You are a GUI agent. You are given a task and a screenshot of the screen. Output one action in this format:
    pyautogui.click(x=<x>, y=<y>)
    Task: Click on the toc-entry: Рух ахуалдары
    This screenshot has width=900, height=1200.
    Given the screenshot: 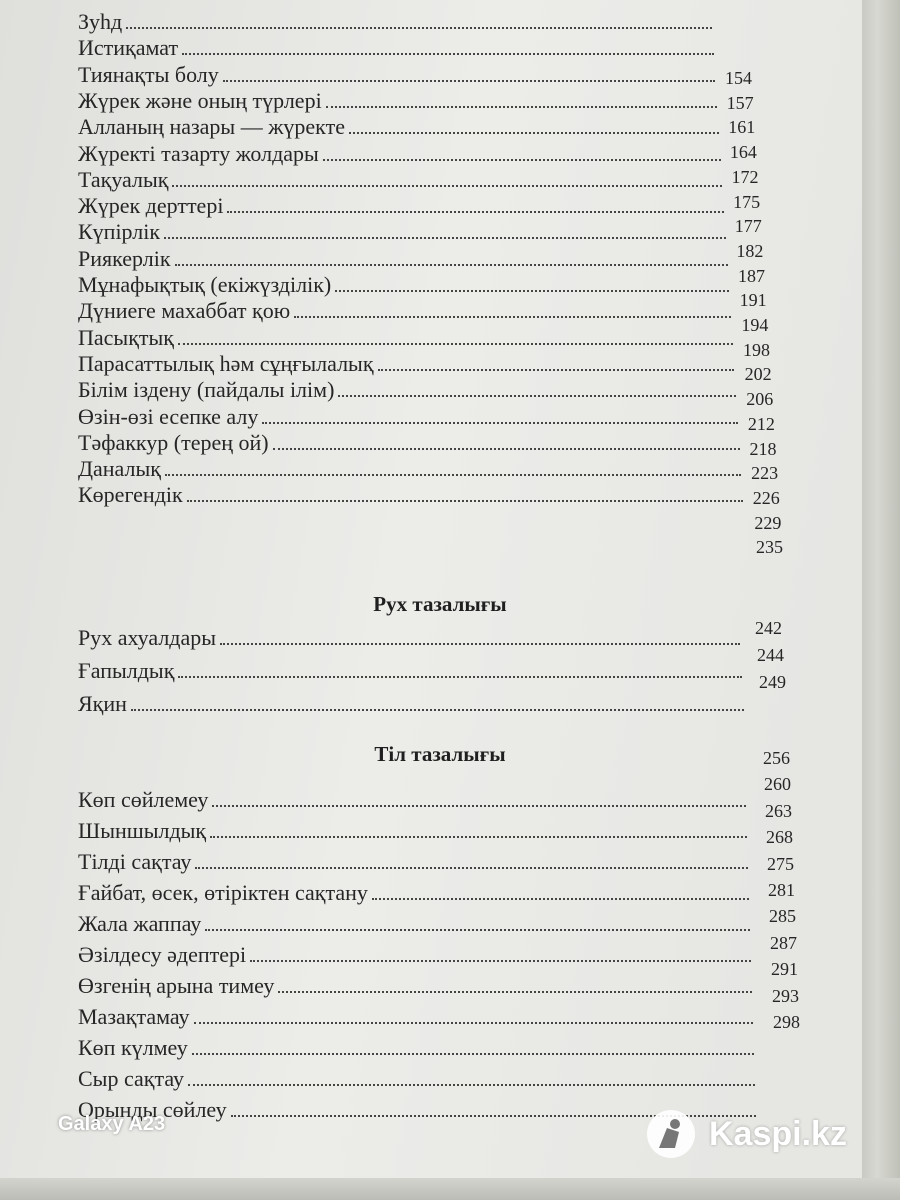 What is the action you would take?
    pyautogui.click(x=409, y=638)
    